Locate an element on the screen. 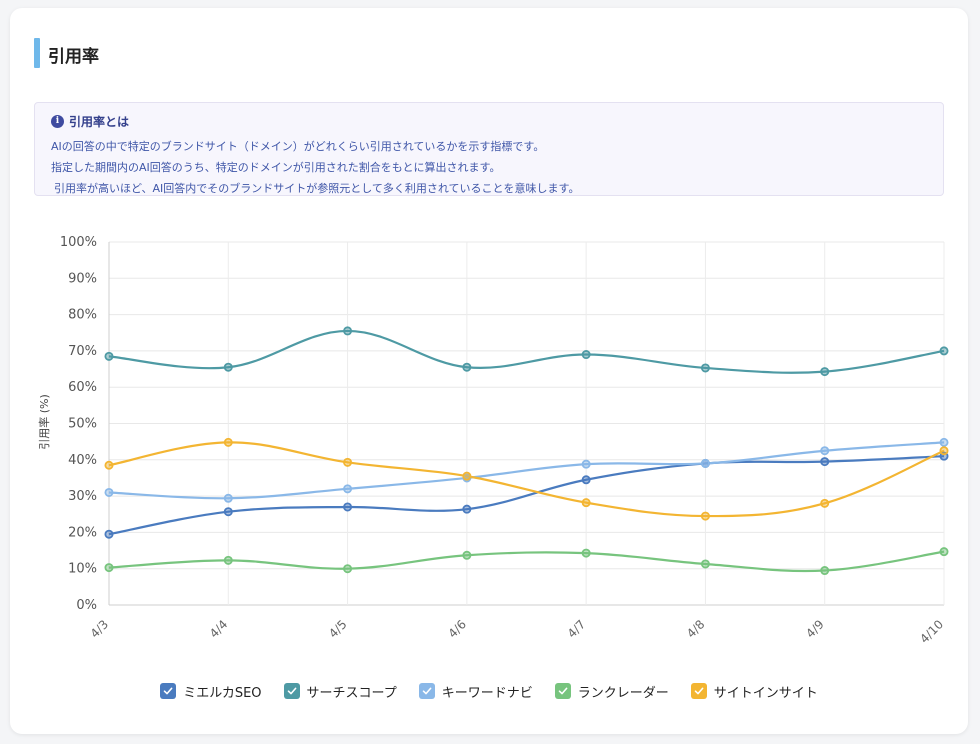  y-tick-label: 10% is located at coordinates (82, 569).